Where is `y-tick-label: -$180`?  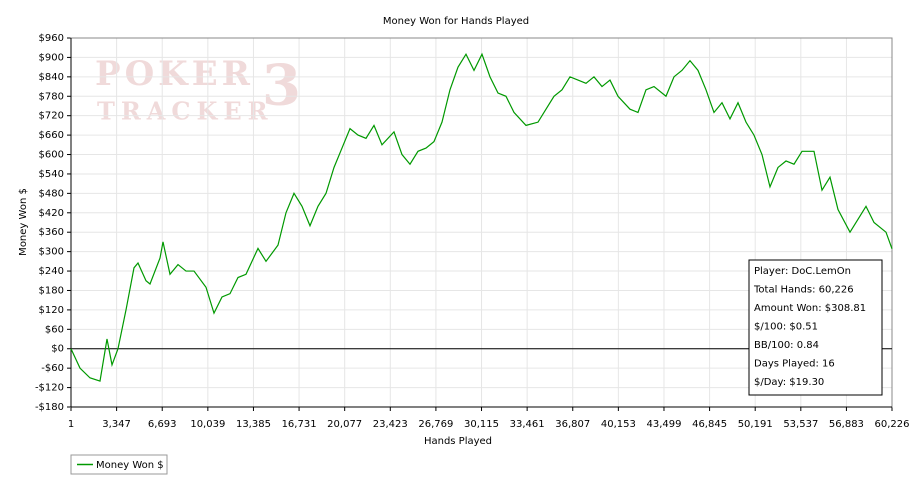
y-tick-label: -$180 is located at coordinates (49, 407).